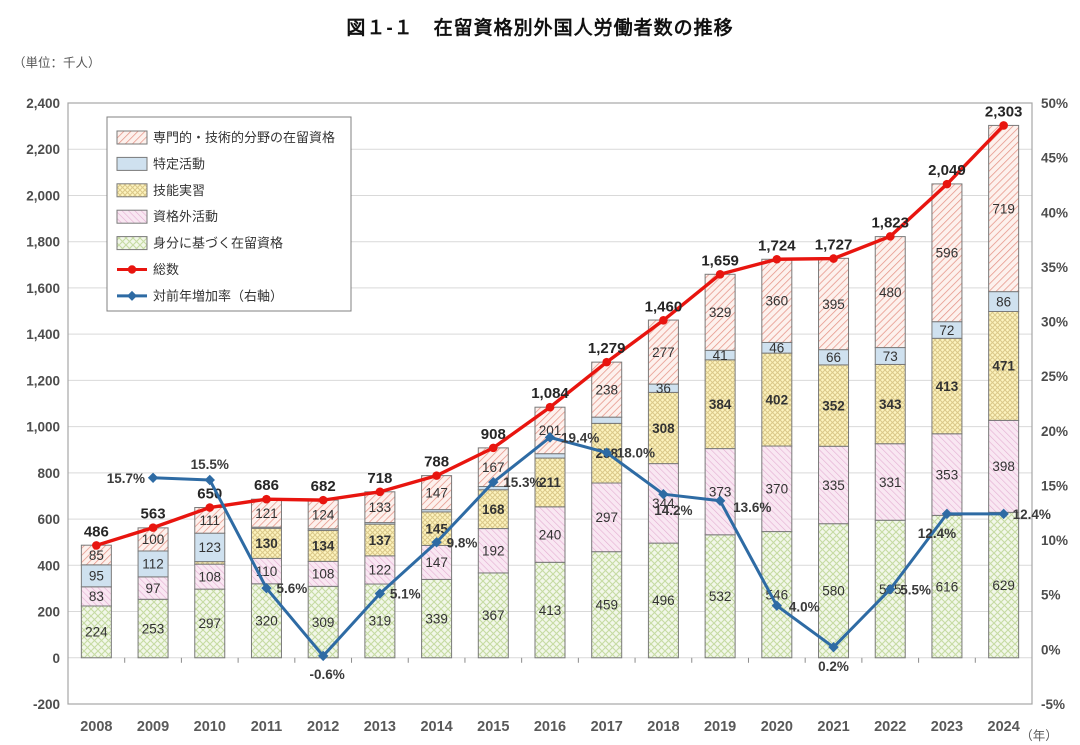 The height and width of the screenshot is (745, 1080). I want to click on year-label: 2020, so click(777, 727).